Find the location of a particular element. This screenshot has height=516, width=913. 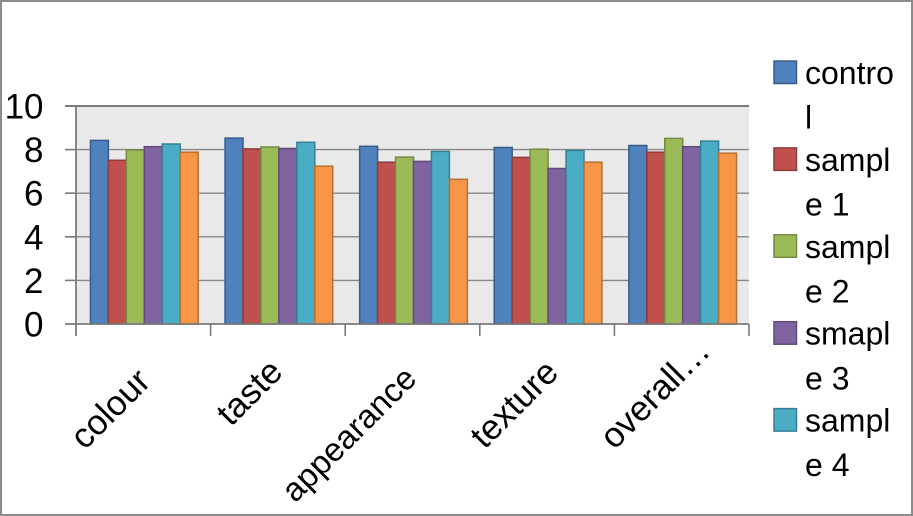

svg-text: l is located at coordinates (808, 118).